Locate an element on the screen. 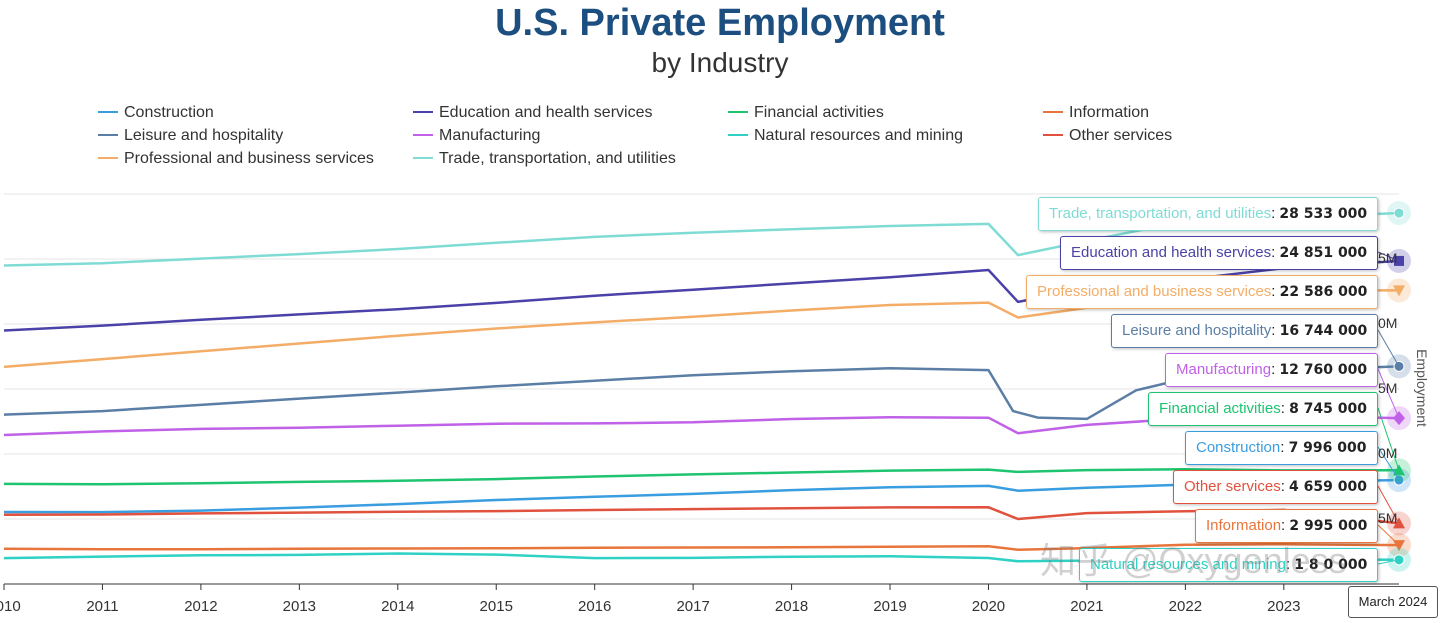 This screenshot has width=1440, height=623. legend-label: Financial activities is located at coordinates (819, 112).